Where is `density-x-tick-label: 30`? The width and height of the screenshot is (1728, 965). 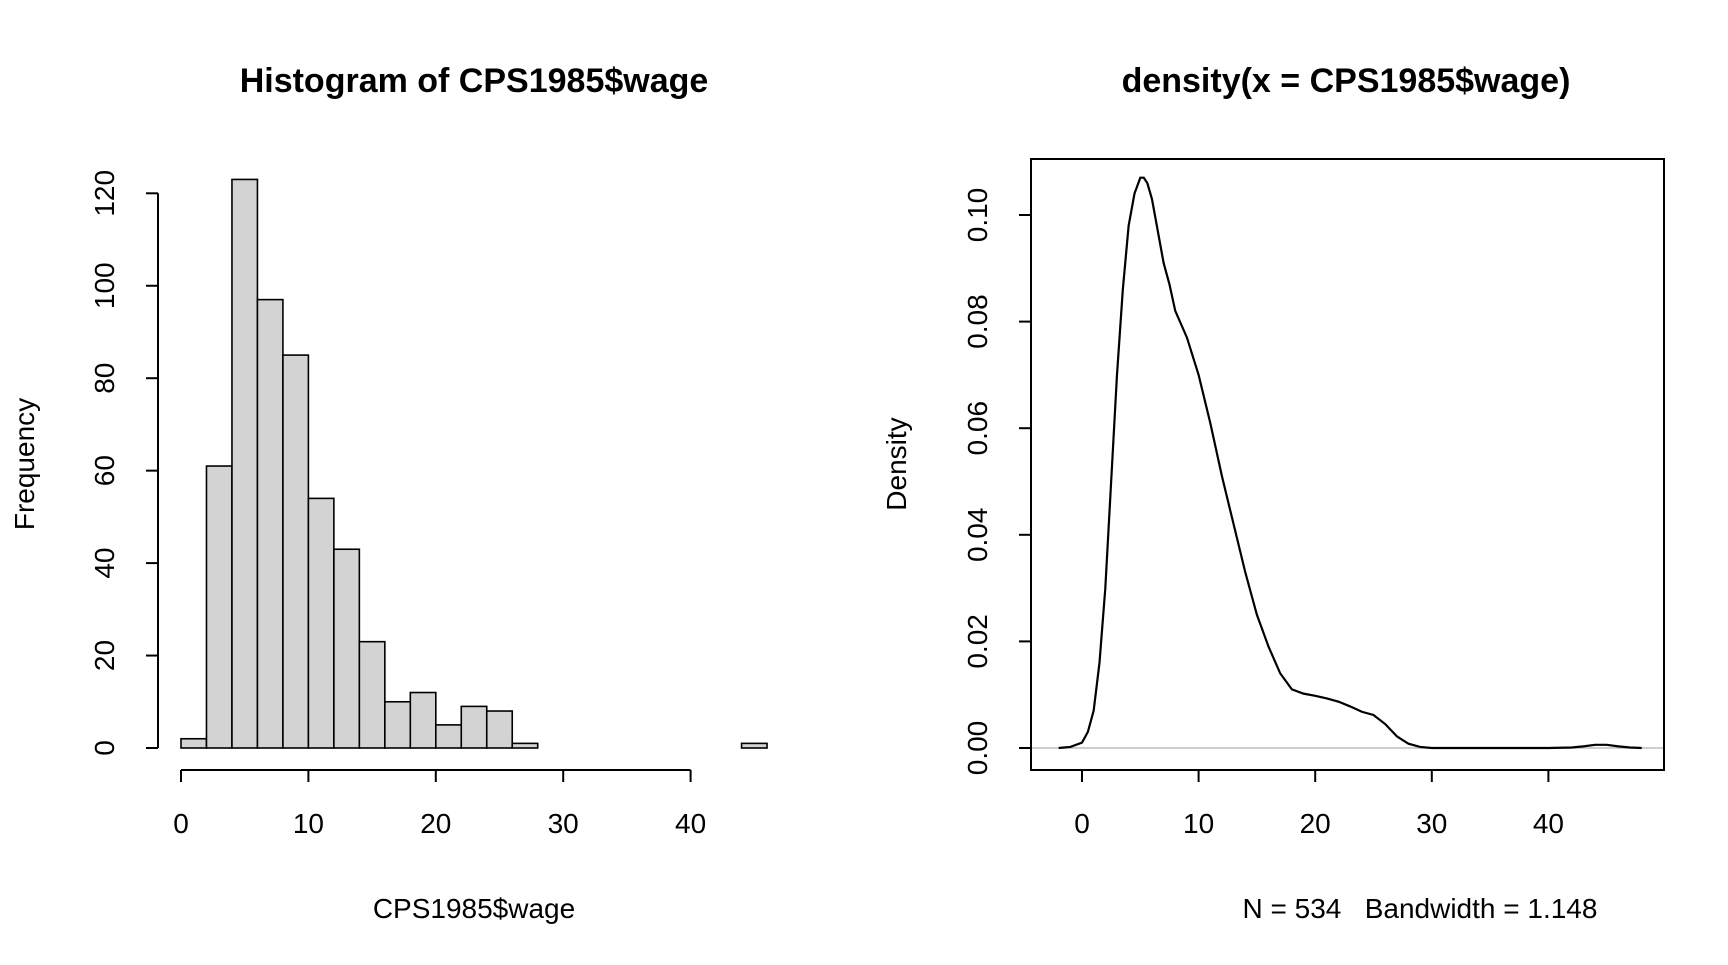
density-x-tick-label: 30 is located at coordinates (1431, 823).